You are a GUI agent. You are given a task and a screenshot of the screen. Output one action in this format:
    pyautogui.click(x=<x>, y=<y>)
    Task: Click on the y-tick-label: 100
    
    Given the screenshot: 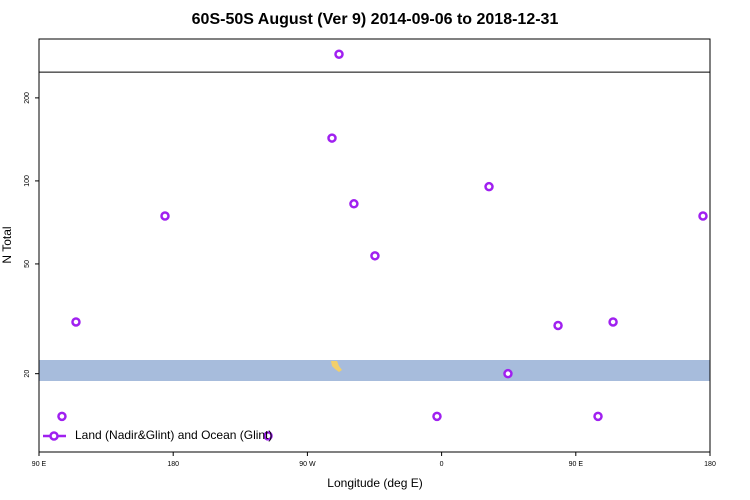 What is the action you would take?
    pyautogui.click(x=27, y=181)
    